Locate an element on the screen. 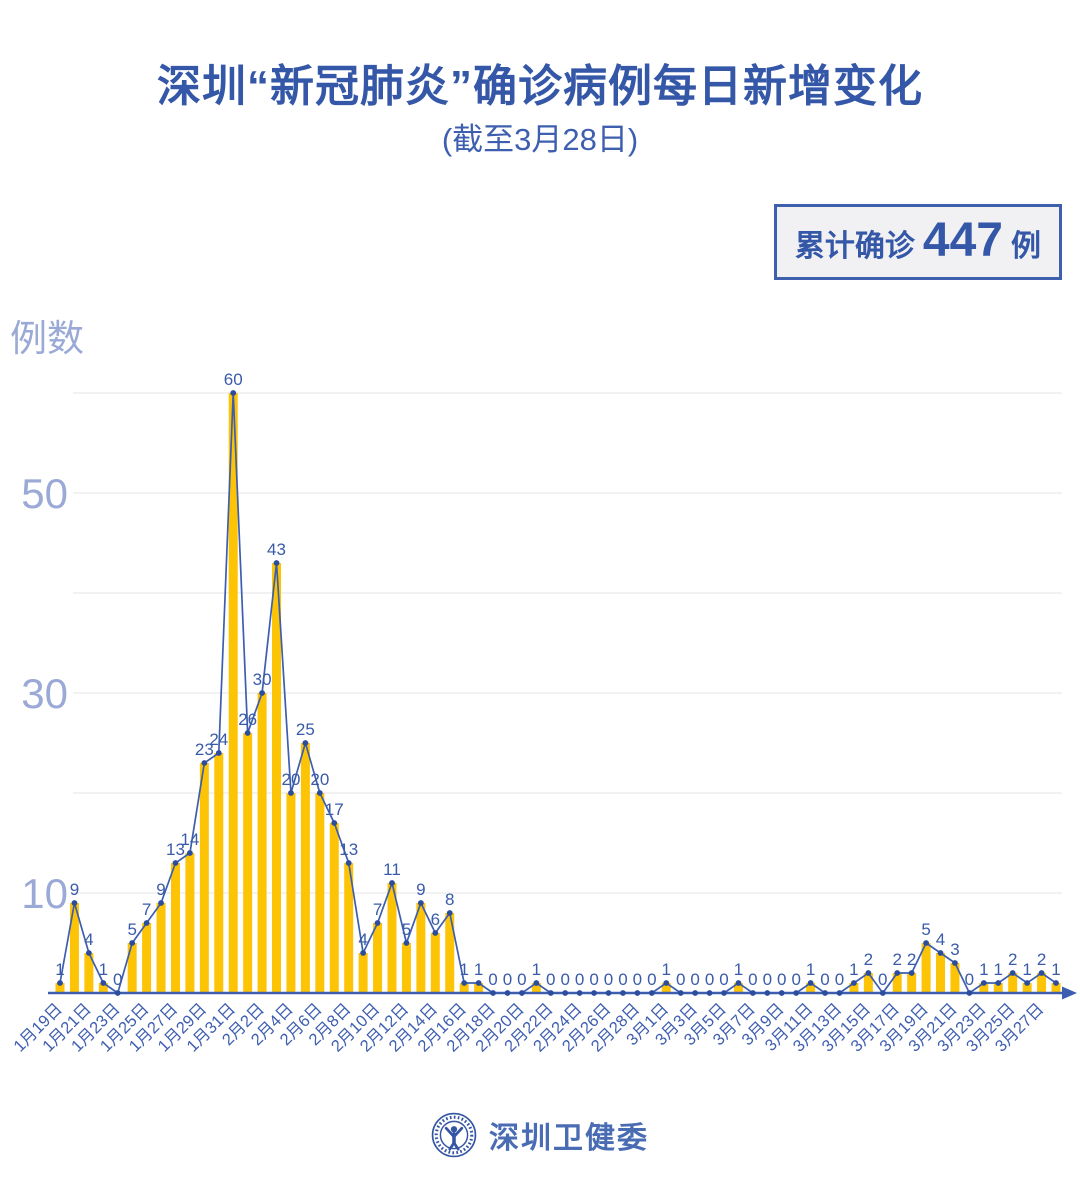 This screenshot has width=1080, height=1184. value-label: 60 is located at coordinates (233, 379).